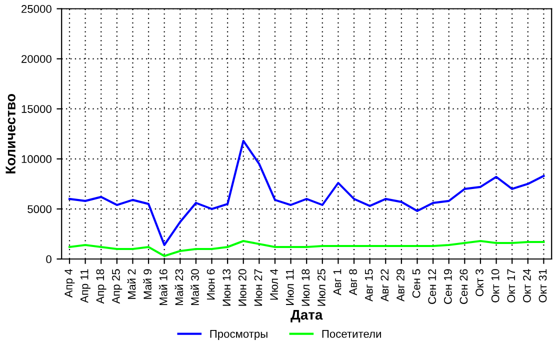  What do you see at coordinates (369, 285) in the screenshot?
I see `x-tick-label: Авг 15` at bounding box center [369, 285].